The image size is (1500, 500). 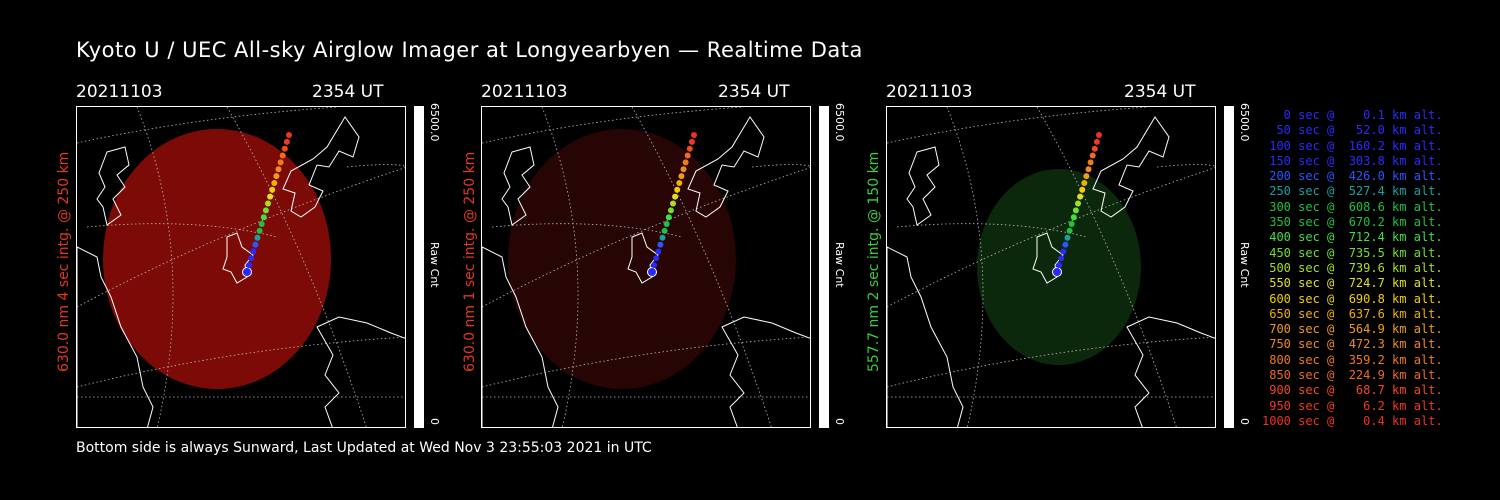 What do you see at coordinates (754, 92) in the screenshot?
I see `panel-2-time: 2354 UT` at bounding box center [754, 92].